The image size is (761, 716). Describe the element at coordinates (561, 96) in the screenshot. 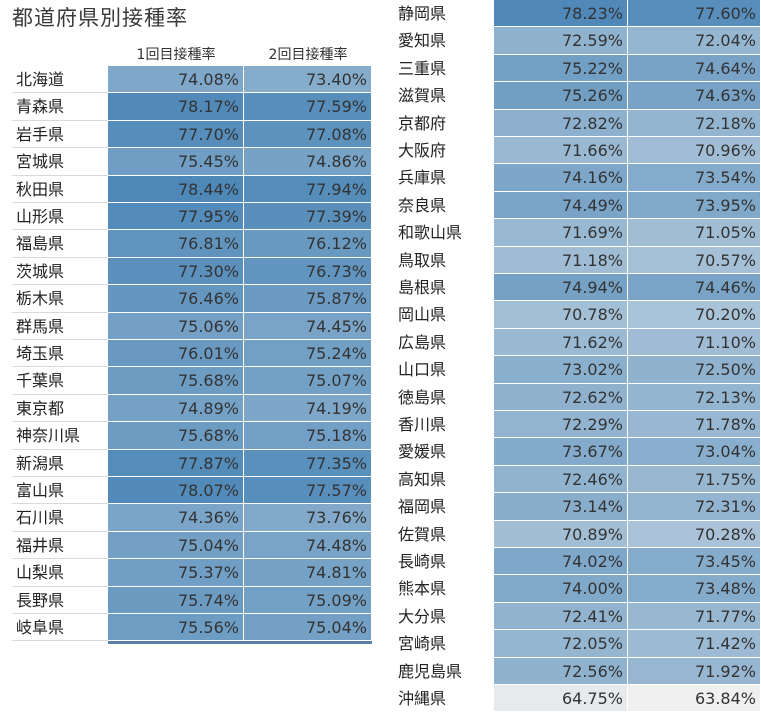

I see `dose1-rate-cell: 75.26%` at that location.